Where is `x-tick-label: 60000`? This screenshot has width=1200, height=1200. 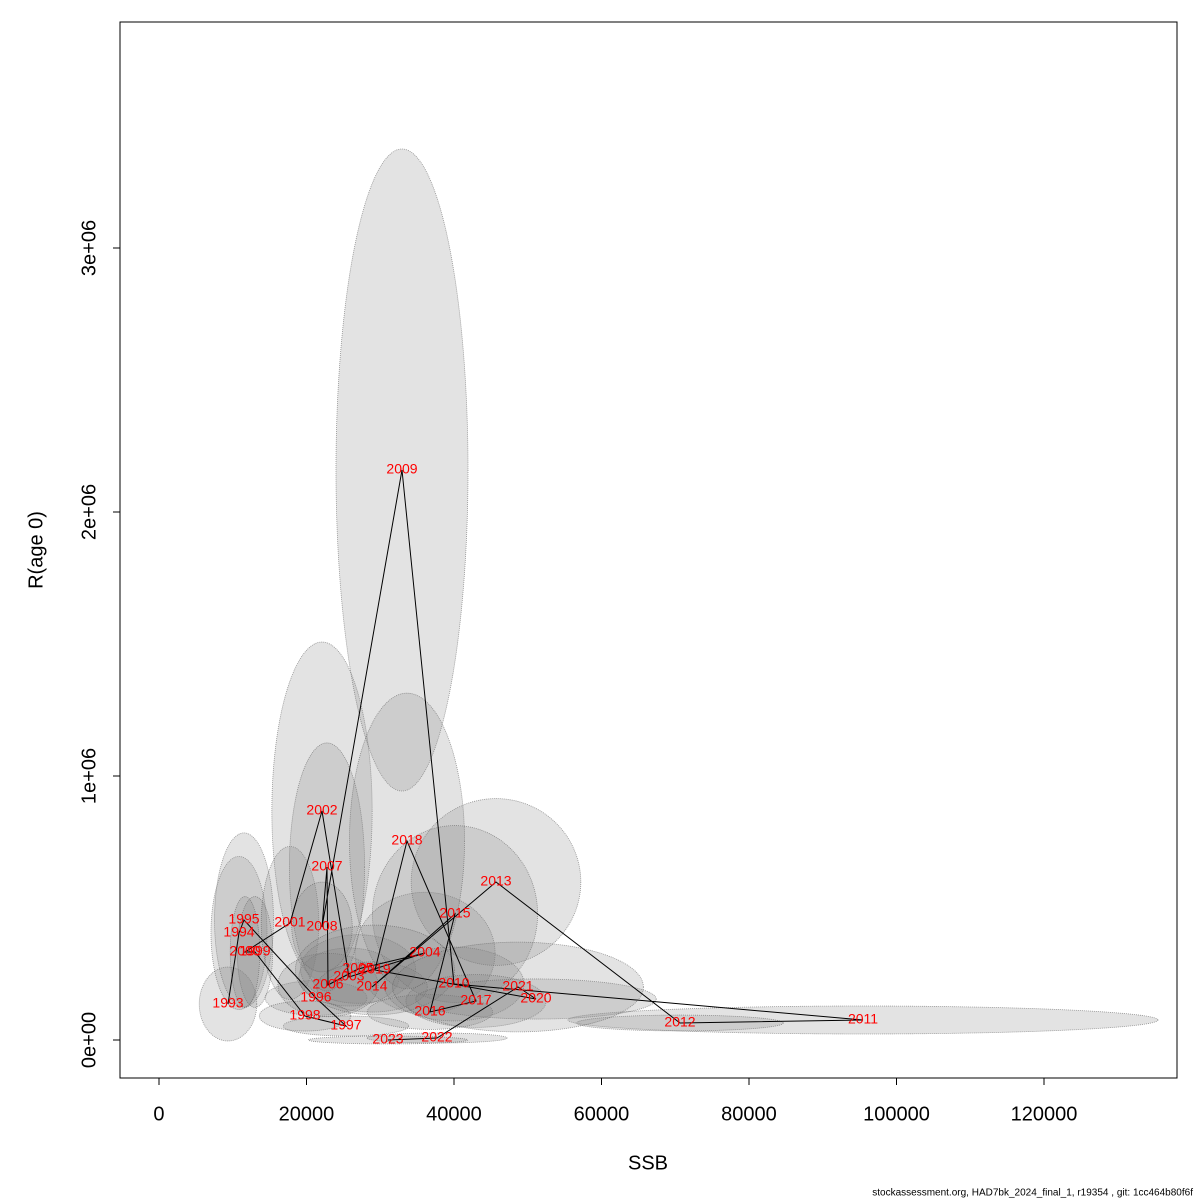
x-tick-label: 60000 is located at coordinates (602, 1114).